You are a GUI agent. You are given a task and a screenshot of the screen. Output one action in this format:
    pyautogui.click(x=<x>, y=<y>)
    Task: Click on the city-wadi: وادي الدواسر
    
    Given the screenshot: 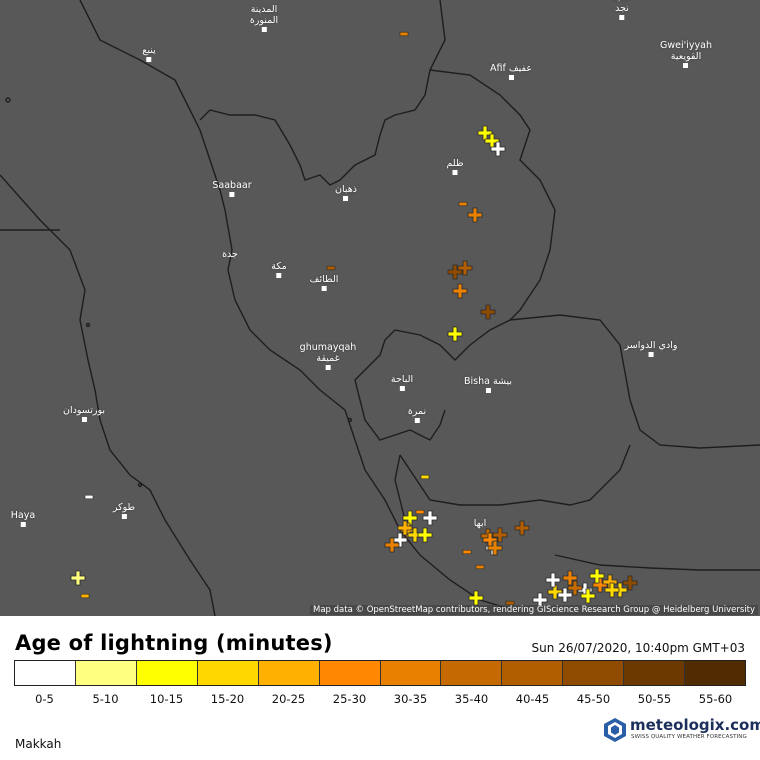 What is the action you would take?
    pyautogui.click(x=651, y=348)
    